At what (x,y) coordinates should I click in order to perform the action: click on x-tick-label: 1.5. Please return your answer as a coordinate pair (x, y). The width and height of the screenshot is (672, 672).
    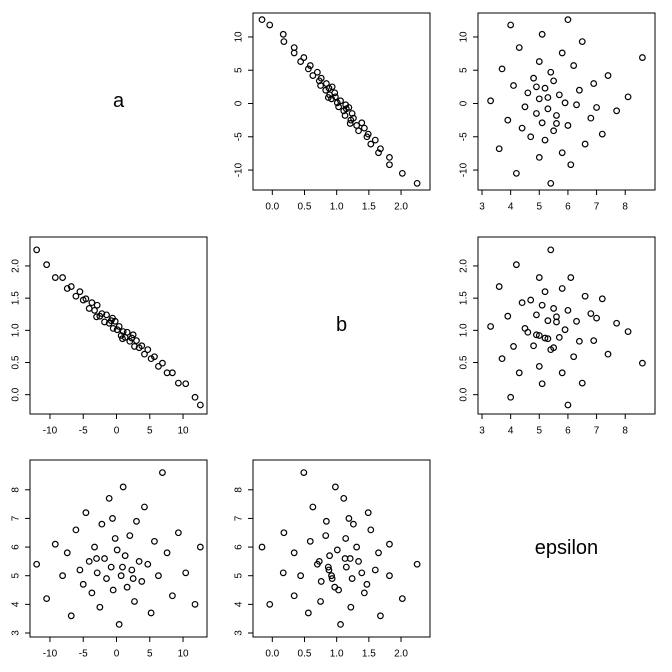
    Looking at the image, I should click on (369, 207).